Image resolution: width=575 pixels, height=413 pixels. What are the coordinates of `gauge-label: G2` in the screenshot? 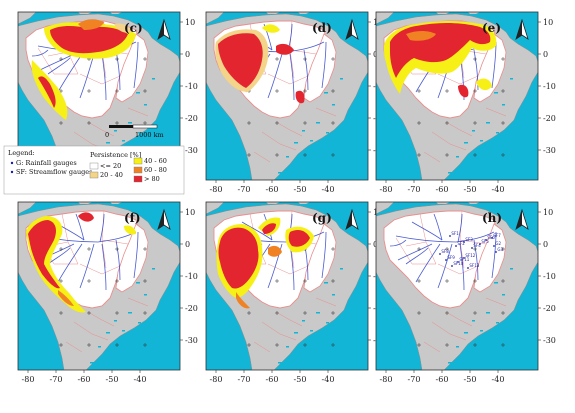 It's located at (498, 243).